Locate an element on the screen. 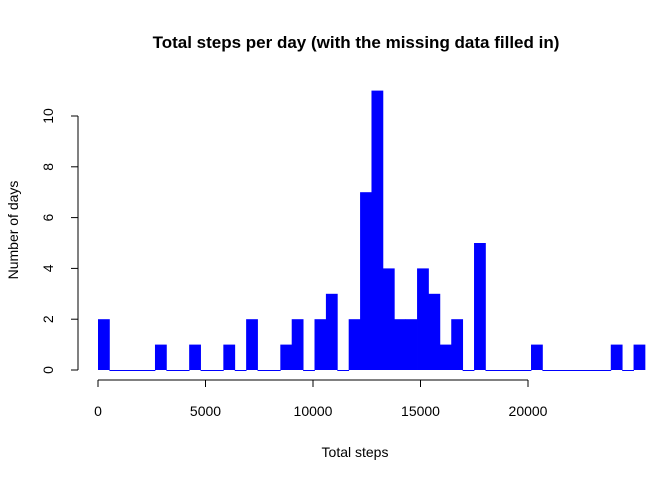  y-tick-label: 10 is located at coordinates (48, 116).